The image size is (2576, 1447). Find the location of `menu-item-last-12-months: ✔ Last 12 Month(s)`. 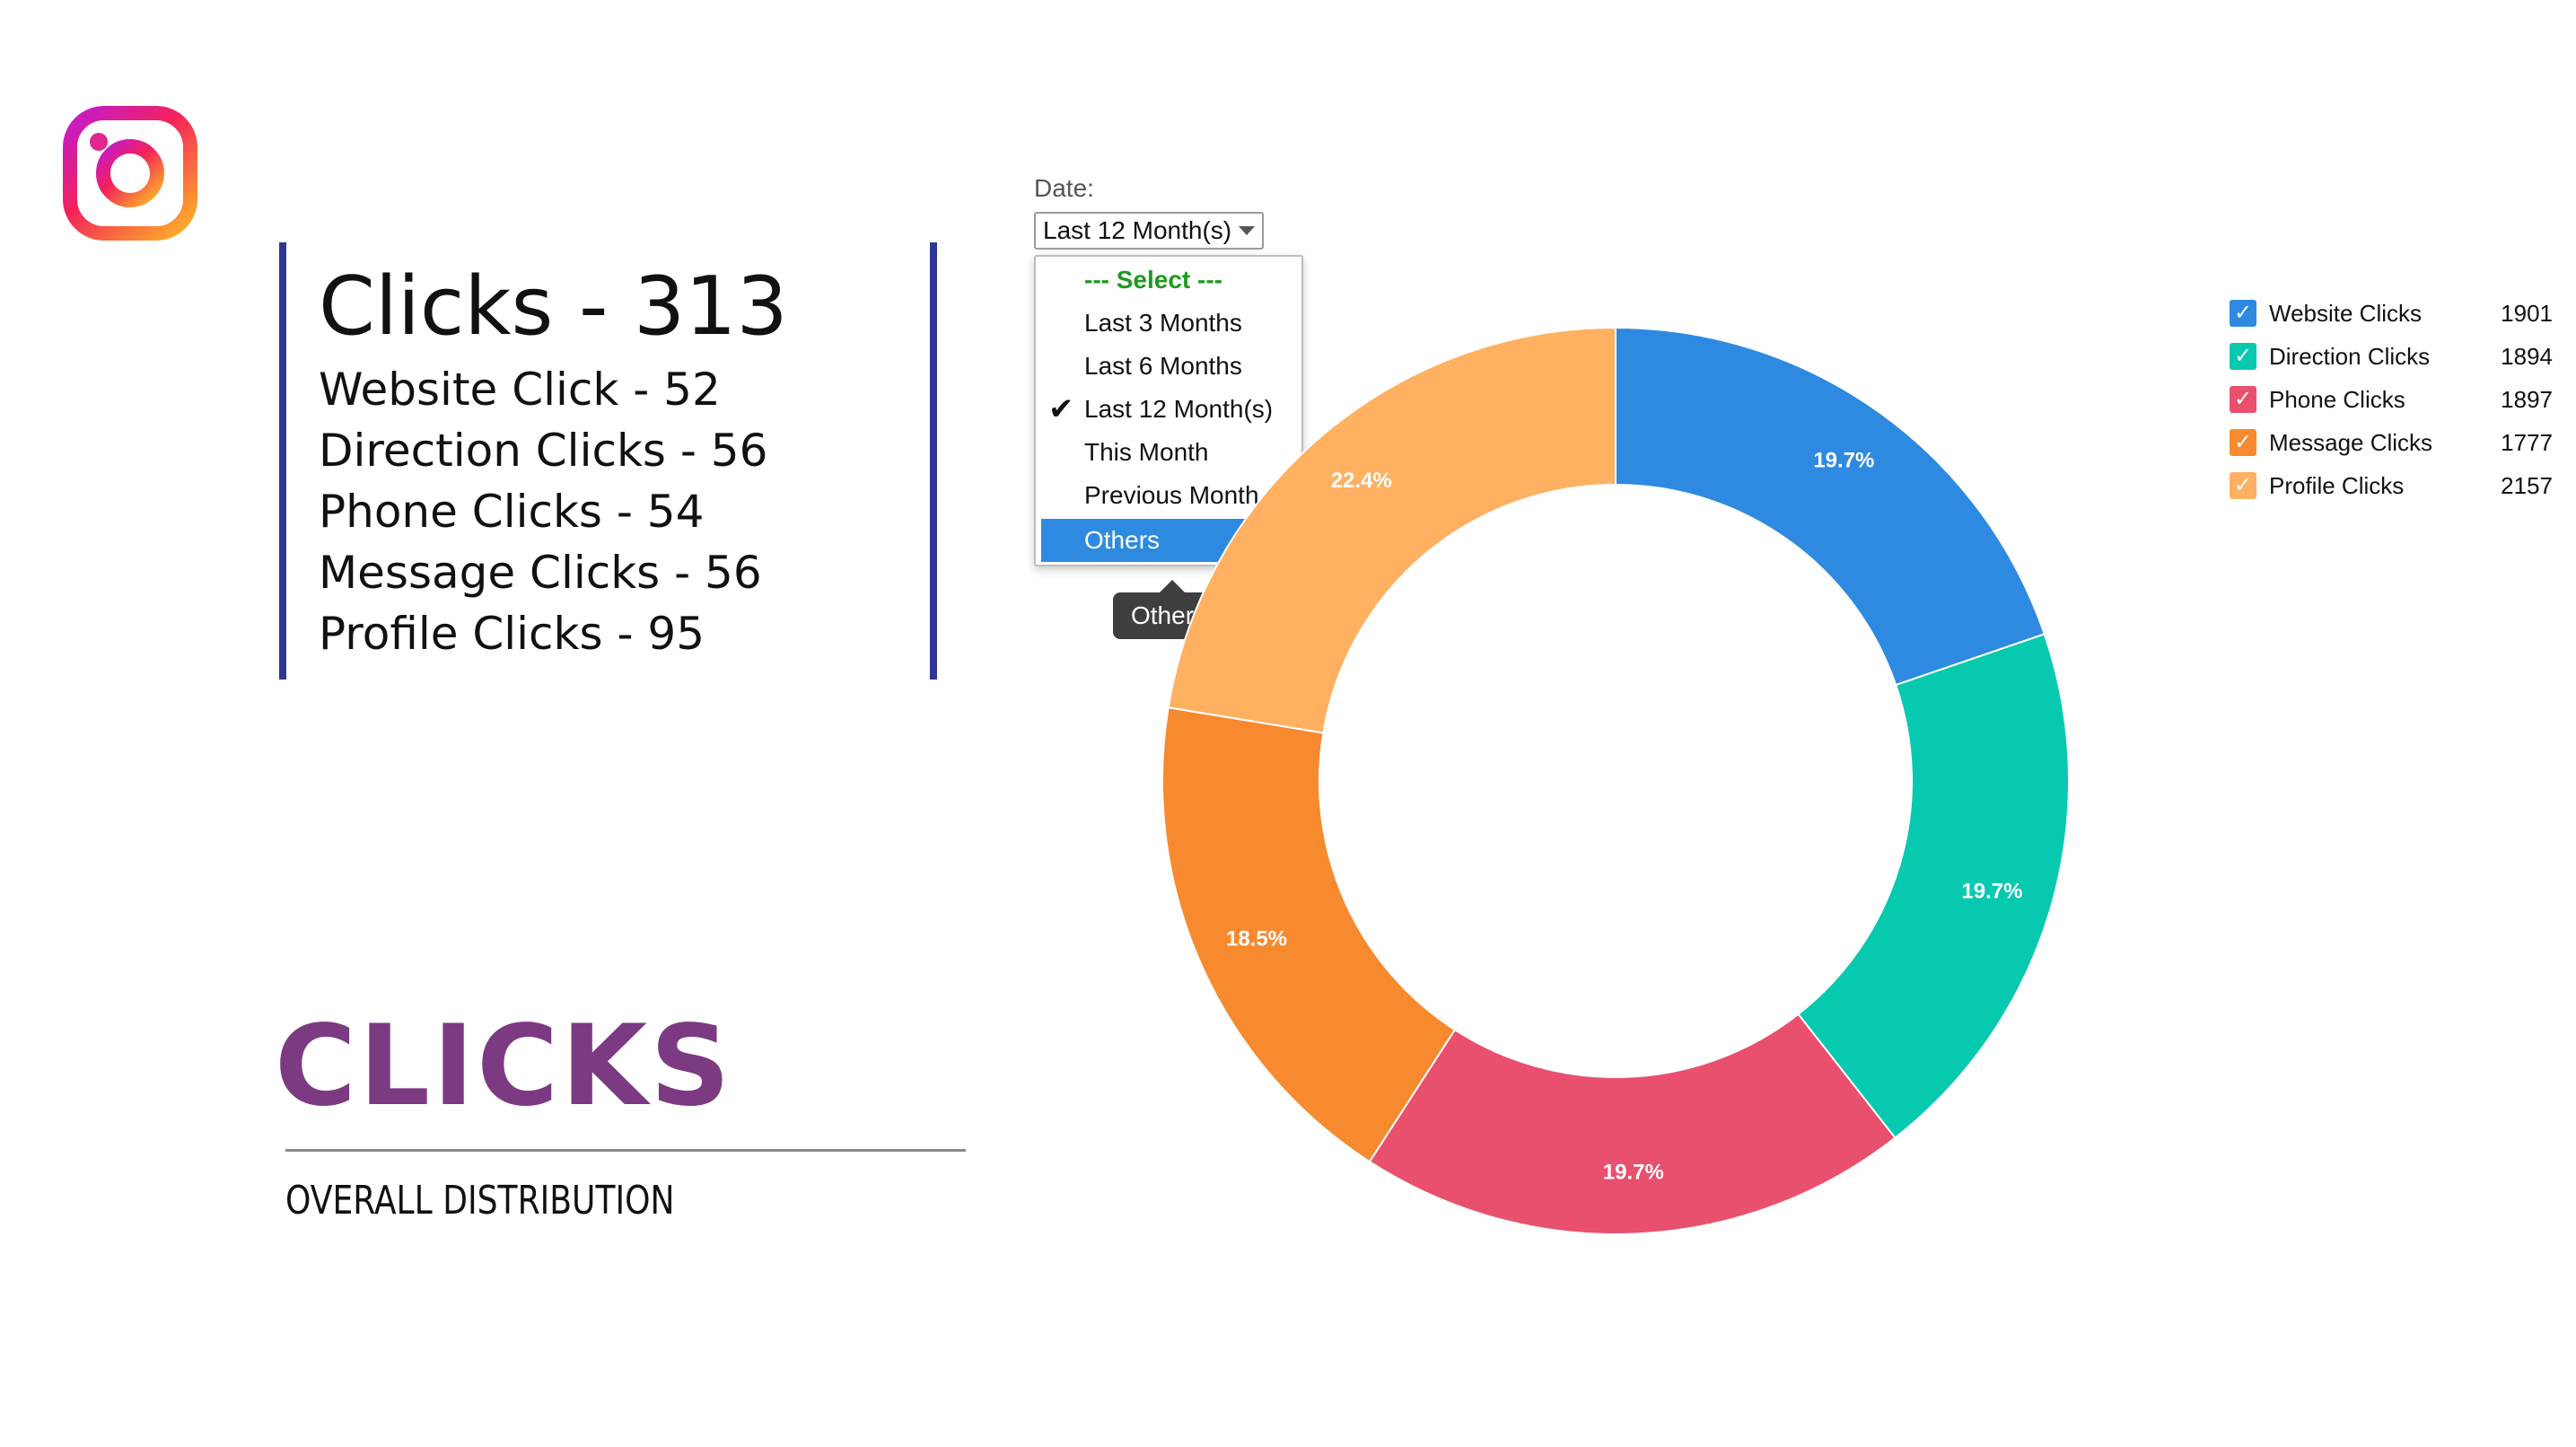

menu-item-last-12-months: ✔ Last 12 Month(s) is located at coordinates (1168, 409).